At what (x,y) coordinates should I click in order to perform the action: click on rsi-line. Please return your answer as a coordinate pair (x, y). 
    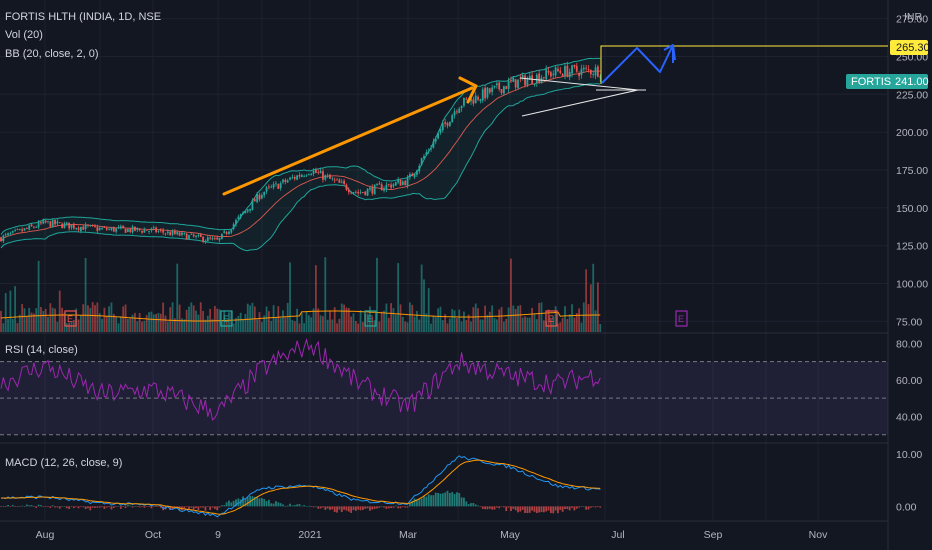
    Looking at the image, I should click on (300, 379).